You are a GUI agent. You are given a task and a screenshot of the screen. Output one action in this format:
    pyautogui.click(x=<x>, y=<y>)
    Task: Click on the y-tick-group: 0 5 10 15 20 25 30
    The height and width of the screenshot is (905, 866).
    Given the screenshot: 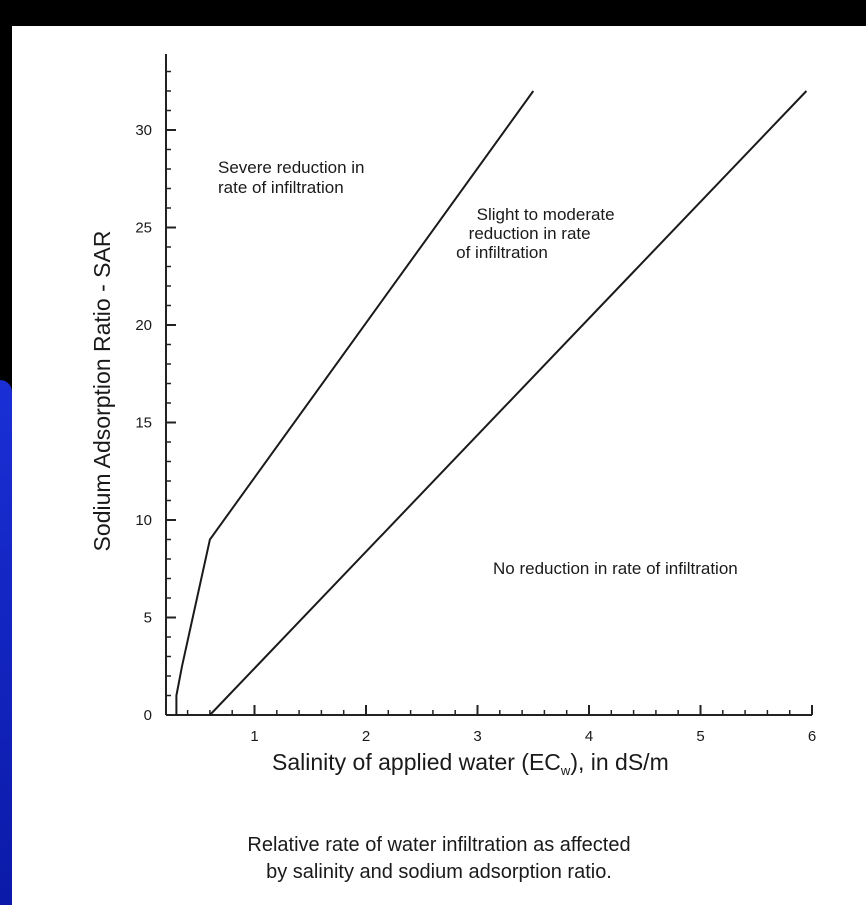 What is the action you would take?
    pyautogui.click(x=155, y=423)
    